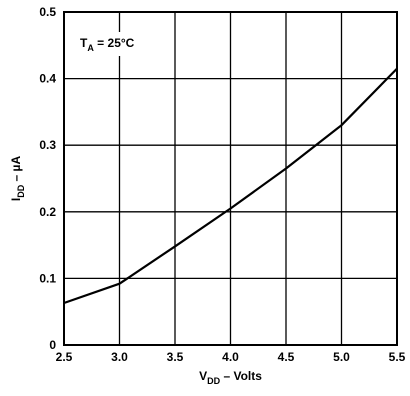 The width and height of the screenshot is (410, 396). I want to click on x-axis-label-sub: DD, so click(213, 381).